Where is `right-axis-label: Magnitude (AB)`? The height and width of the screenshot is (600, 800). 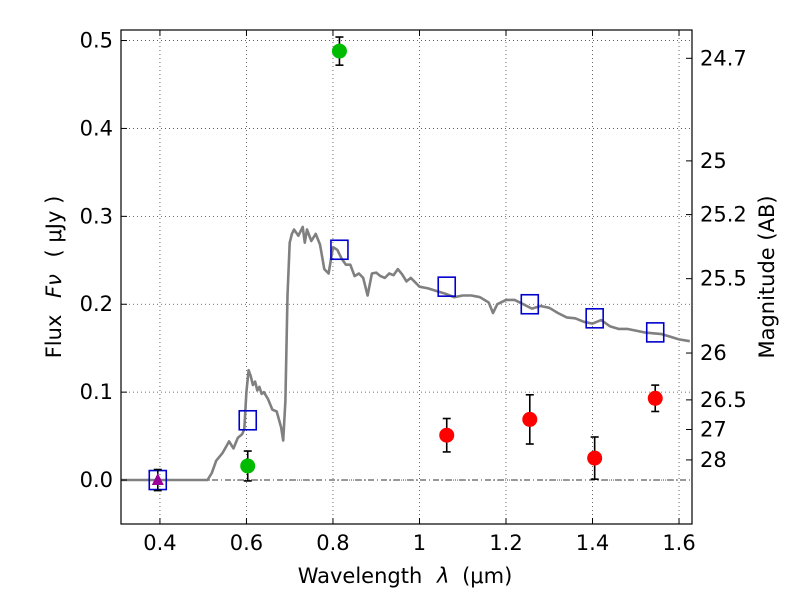 right-axis-label: Magnitude (AB) is located at coordinates (767, 276).